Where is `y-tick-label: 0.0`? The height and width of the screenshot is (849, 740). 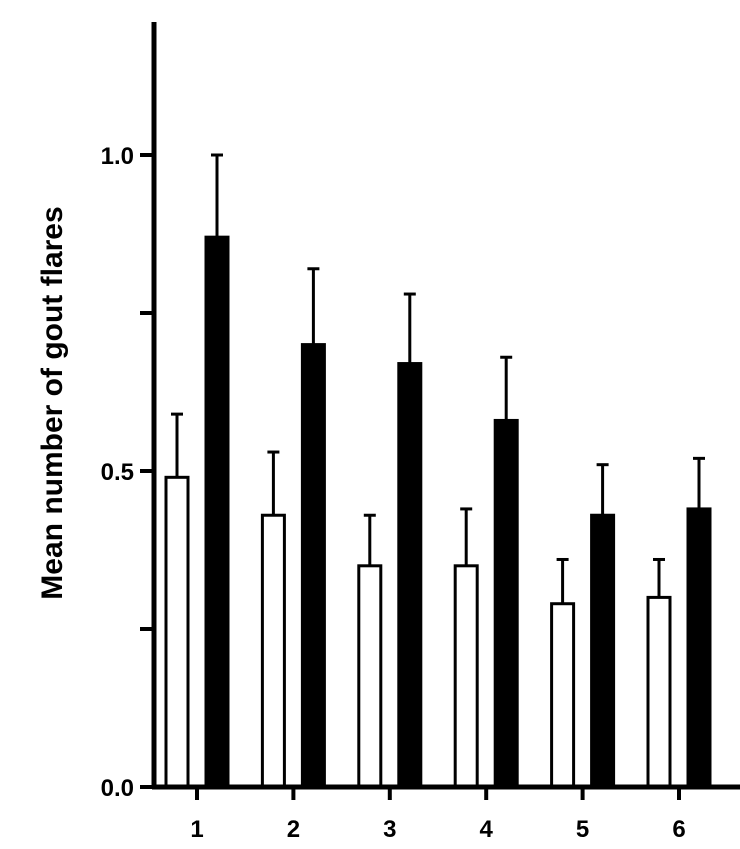
y-tick-label: 0.0 is located at coordinates (117, 788).